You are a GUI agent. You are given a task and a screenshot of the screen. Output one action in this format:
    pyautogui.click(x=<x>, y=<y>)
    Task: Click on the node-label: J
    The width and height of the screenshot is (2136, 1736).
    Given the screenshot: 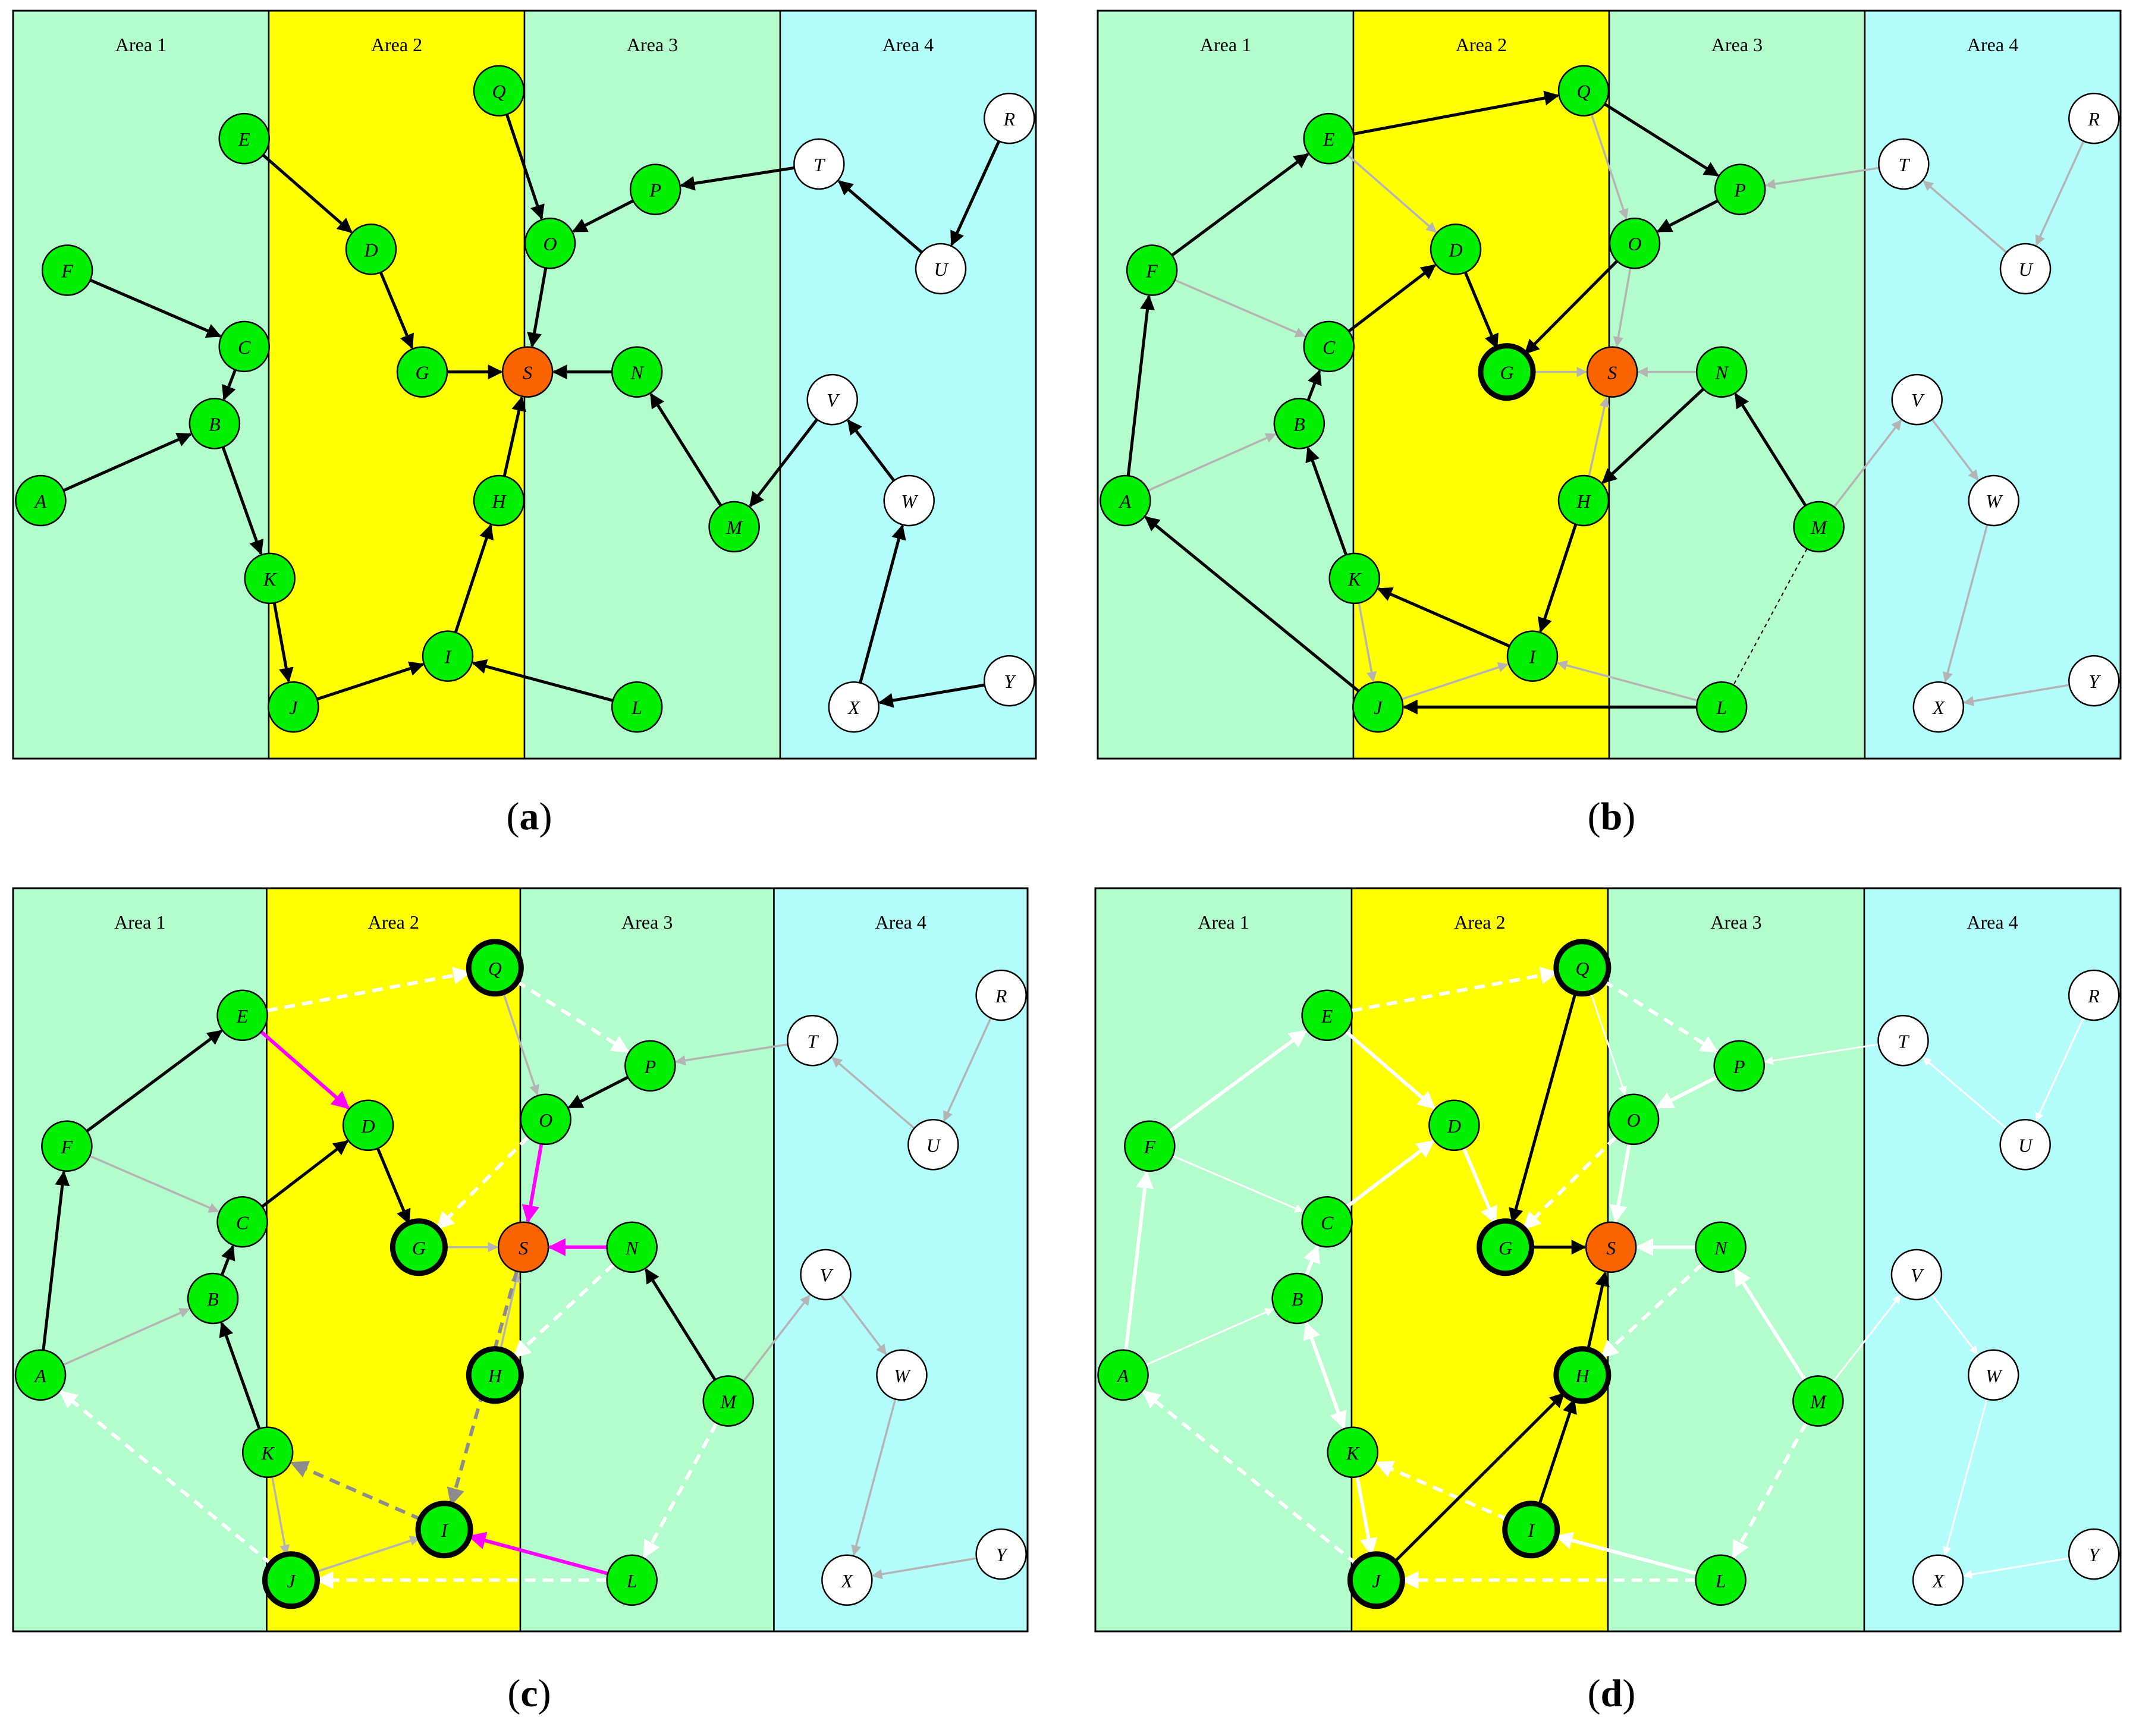 What is the action you would take?
    pyautogui.click(x=291, y=1581)
    